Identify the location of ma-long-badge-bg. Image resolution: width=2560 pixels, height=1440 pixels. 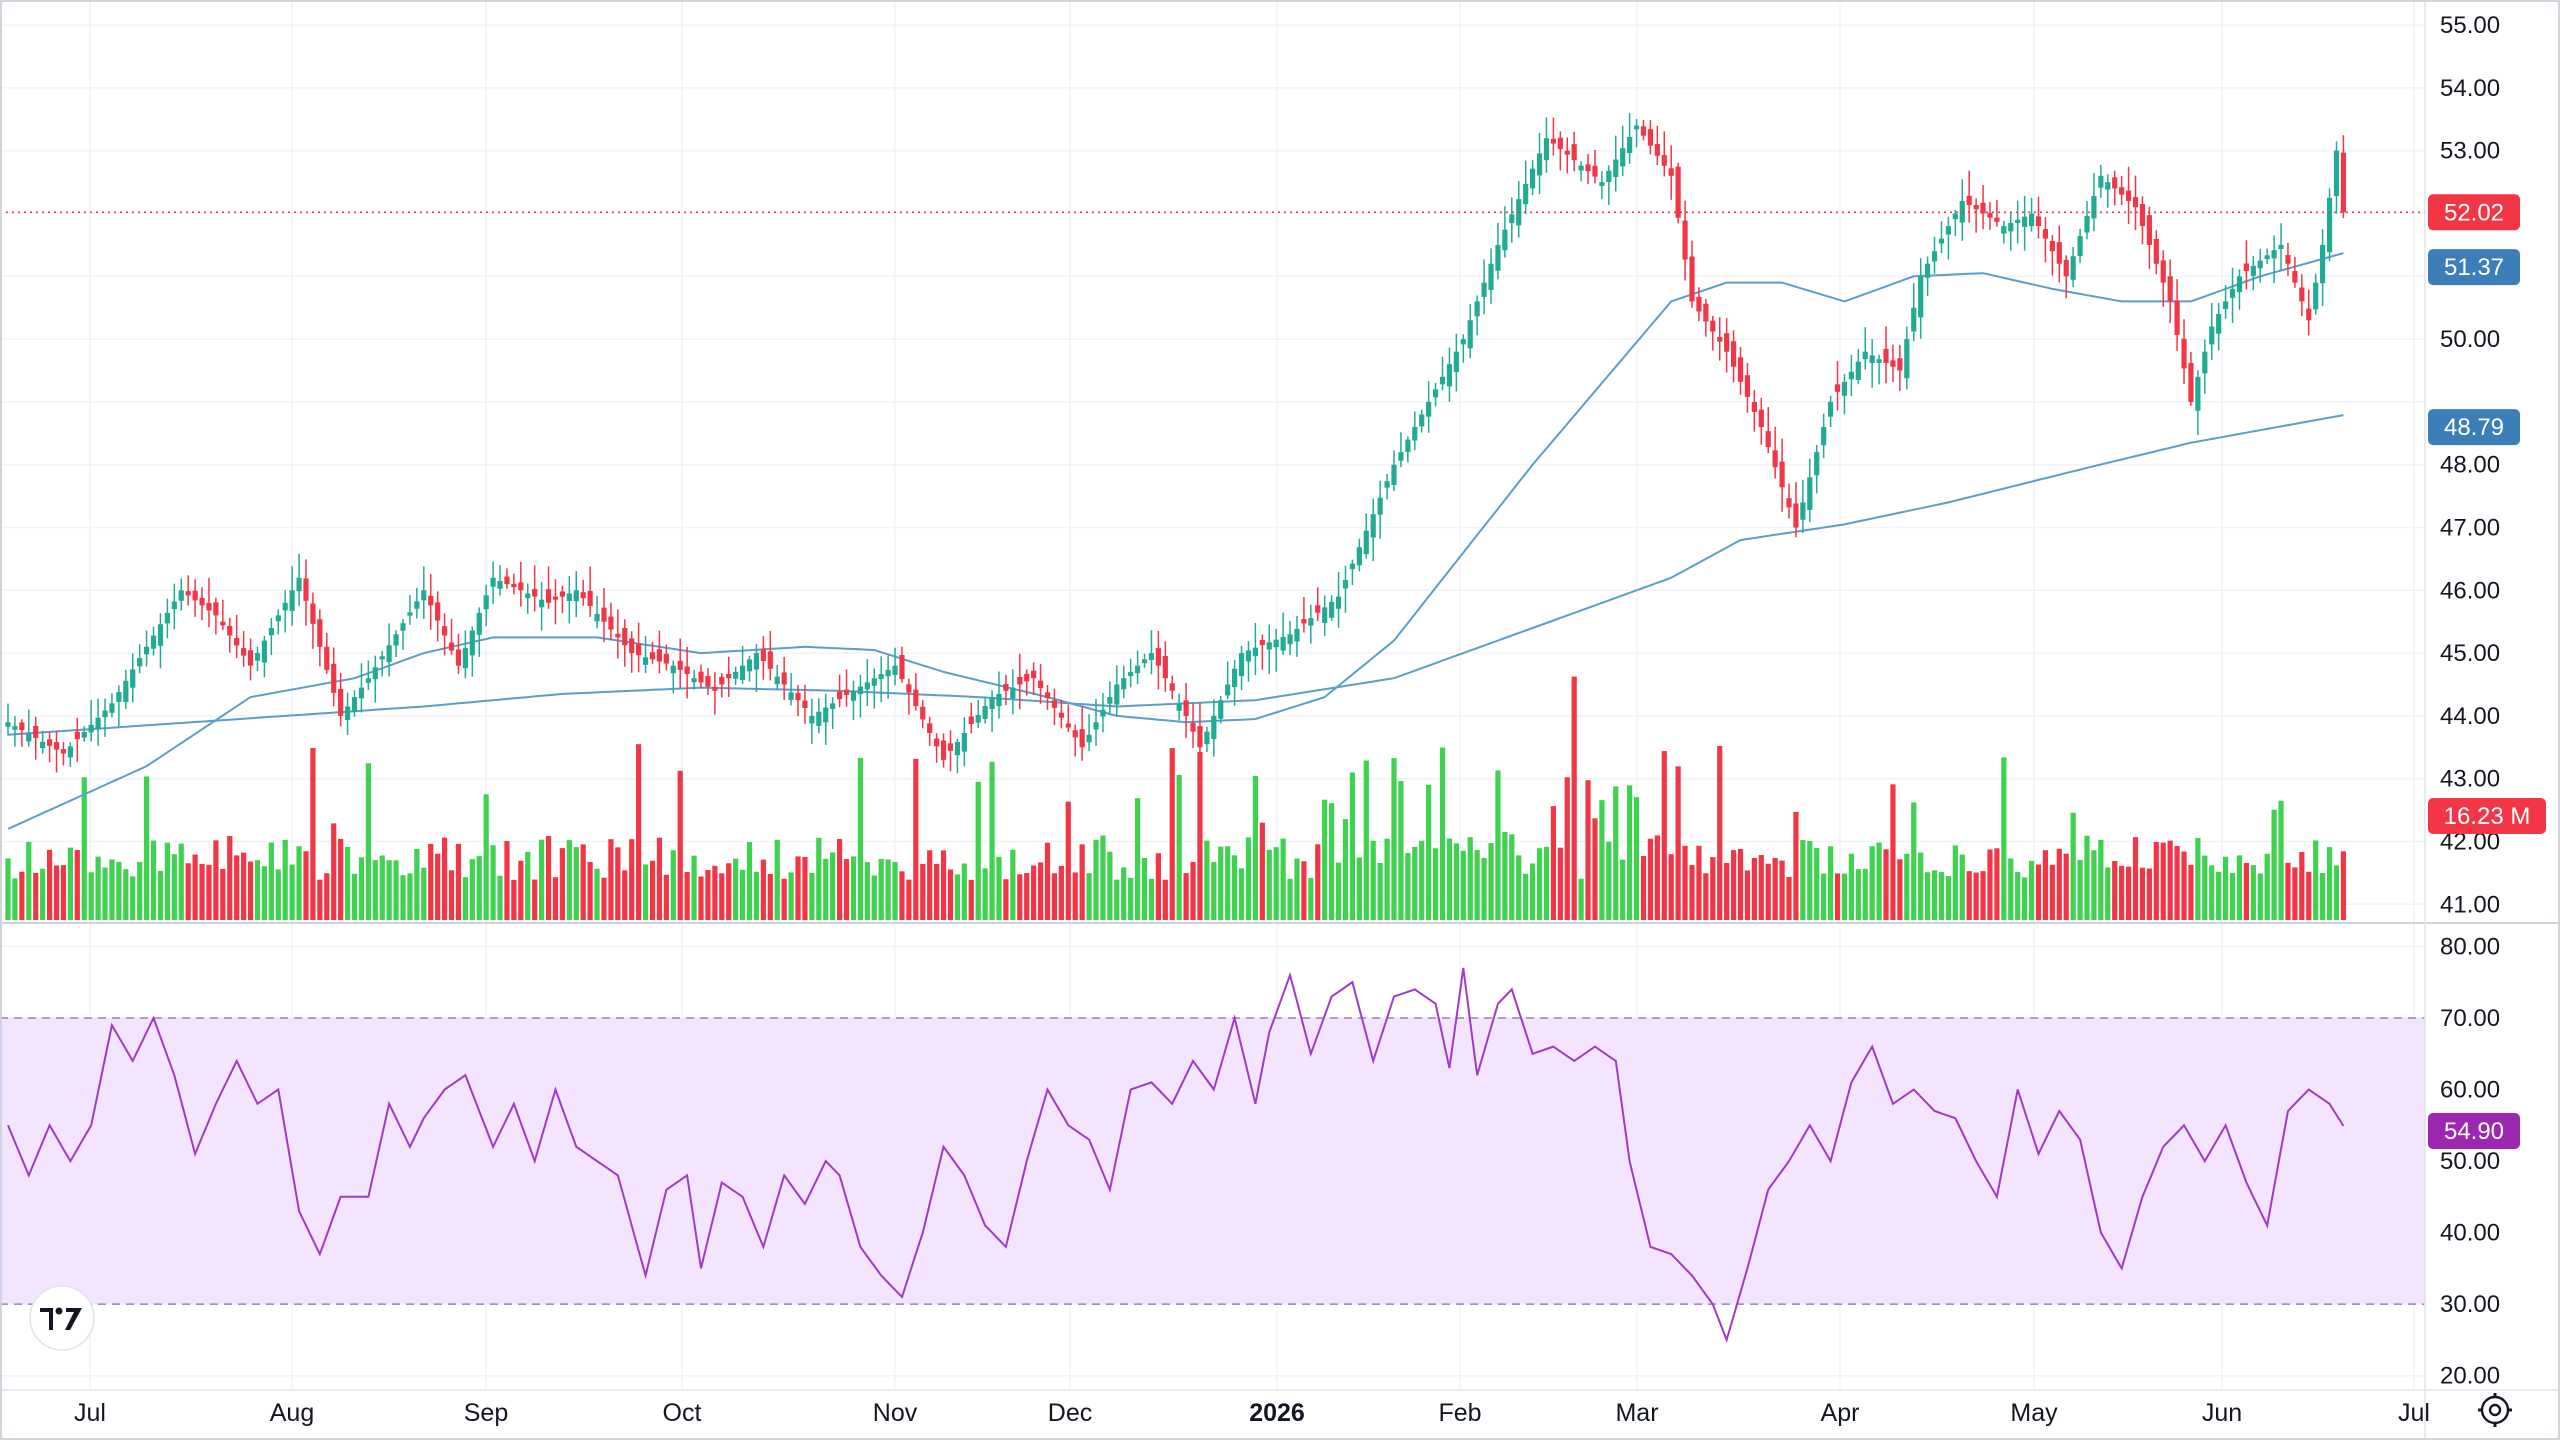
(2474, 427).